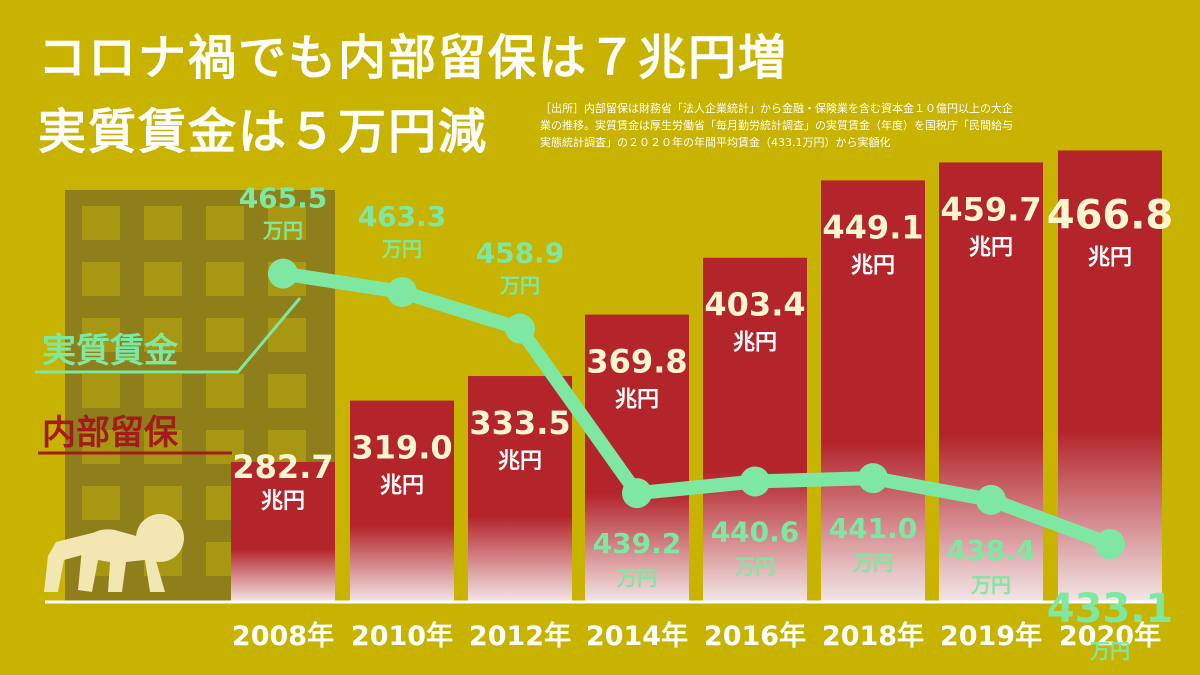 The width and height of the screenshot is (1200, 675). I want to click on wage-point-2019年, so click(991, 499).